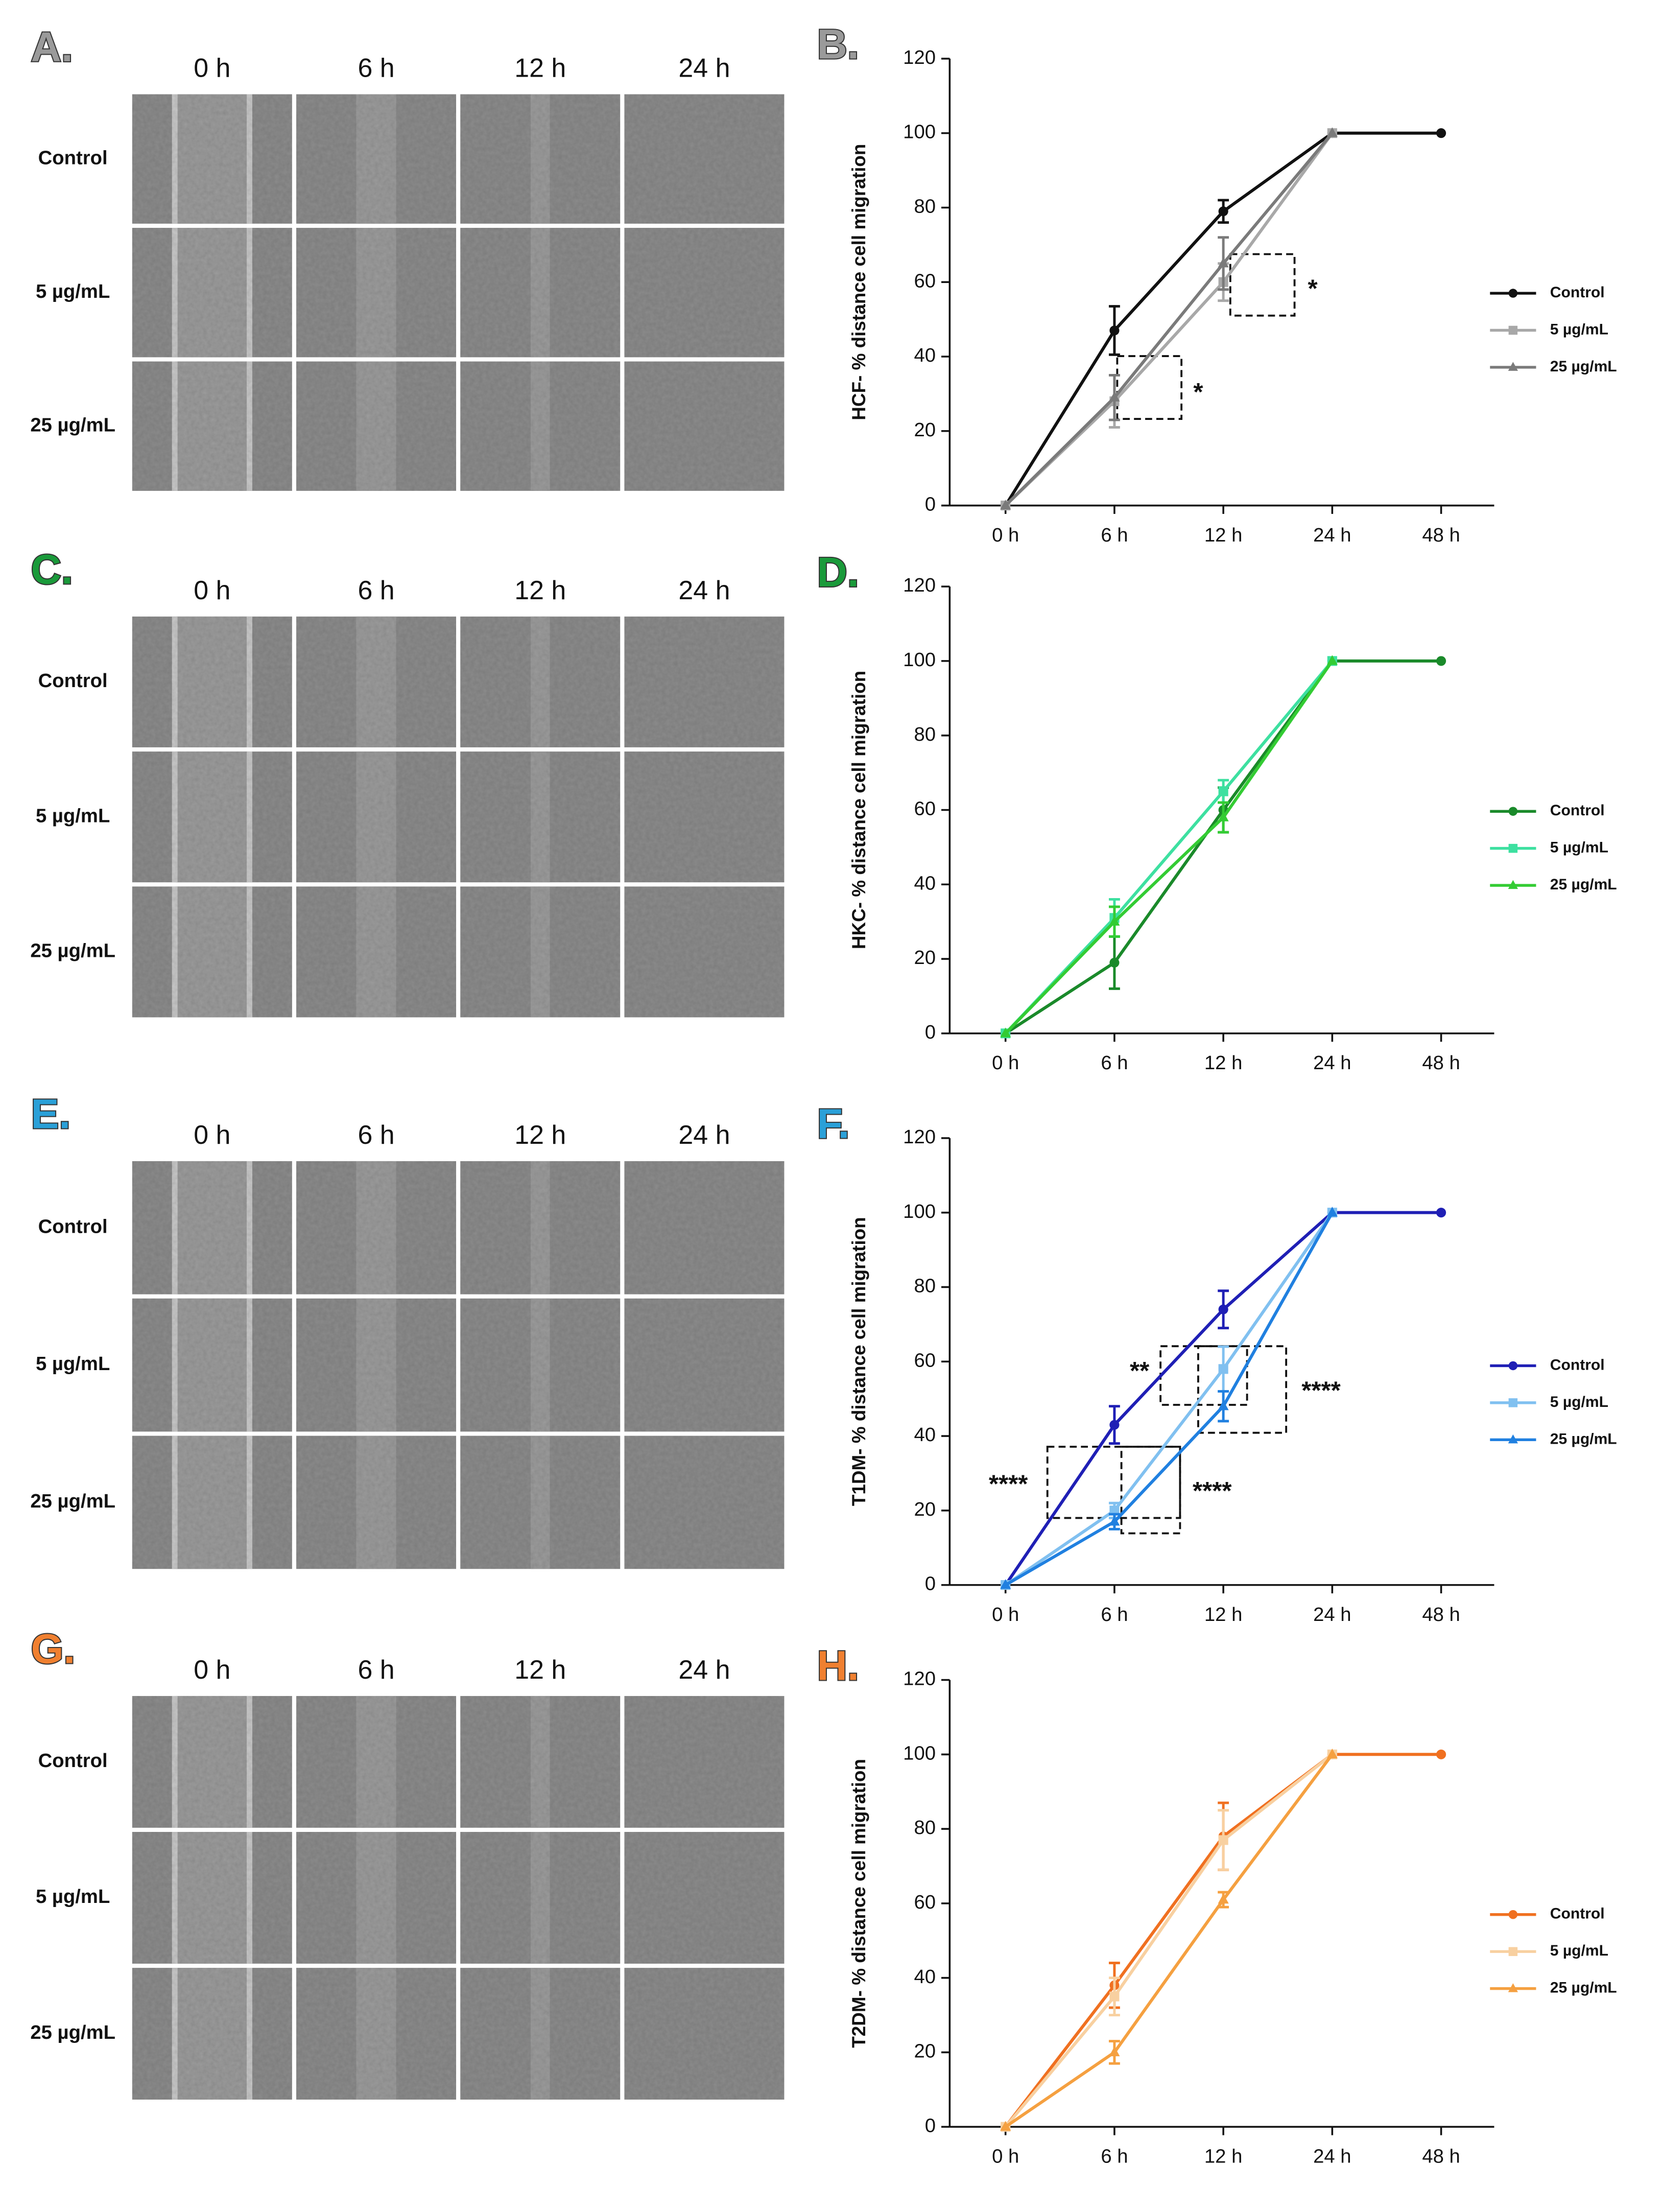 The image size is (1662, 2212). I want to click on column-header: 24 h, so click(704, 68).